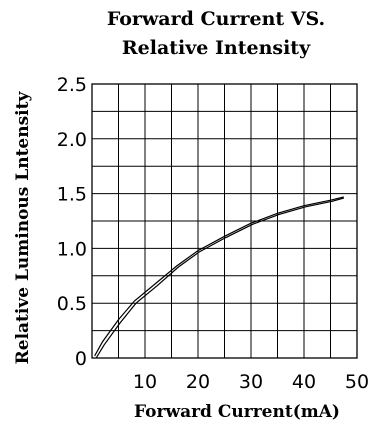 This screenshot has width=371, height=428. Describe the element at coordinates (72, 140) in the screenshot. I see `y-tick-label: 2.0` at that location.